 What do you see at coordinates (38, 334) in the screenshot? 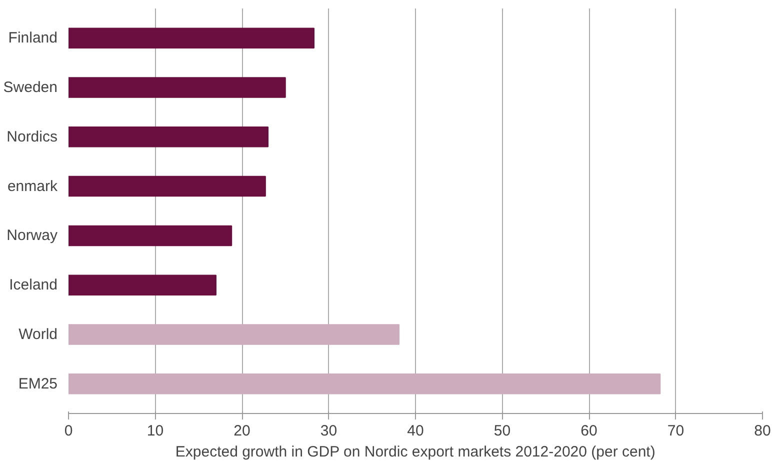
I see `y-tick-label: World` at bounding box center [38, 334].